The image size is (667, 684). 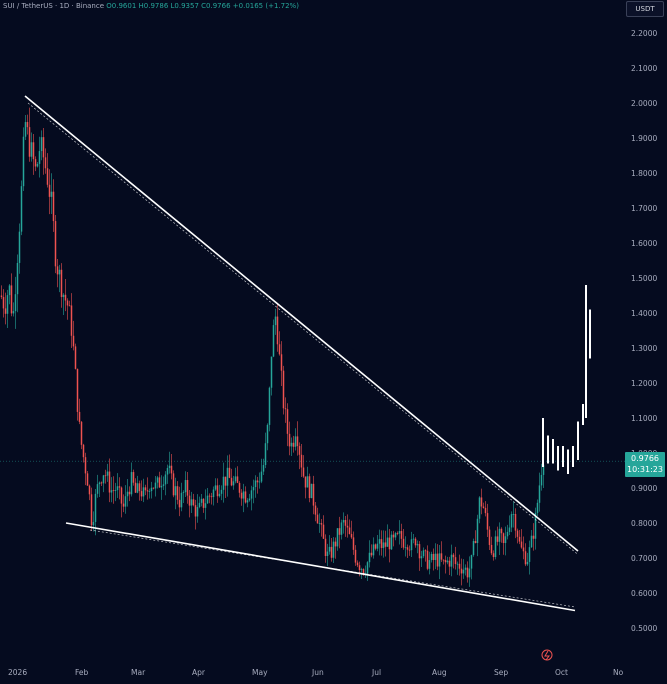 I want to click on high-value: H0.9786, so click(x=153, y=6).